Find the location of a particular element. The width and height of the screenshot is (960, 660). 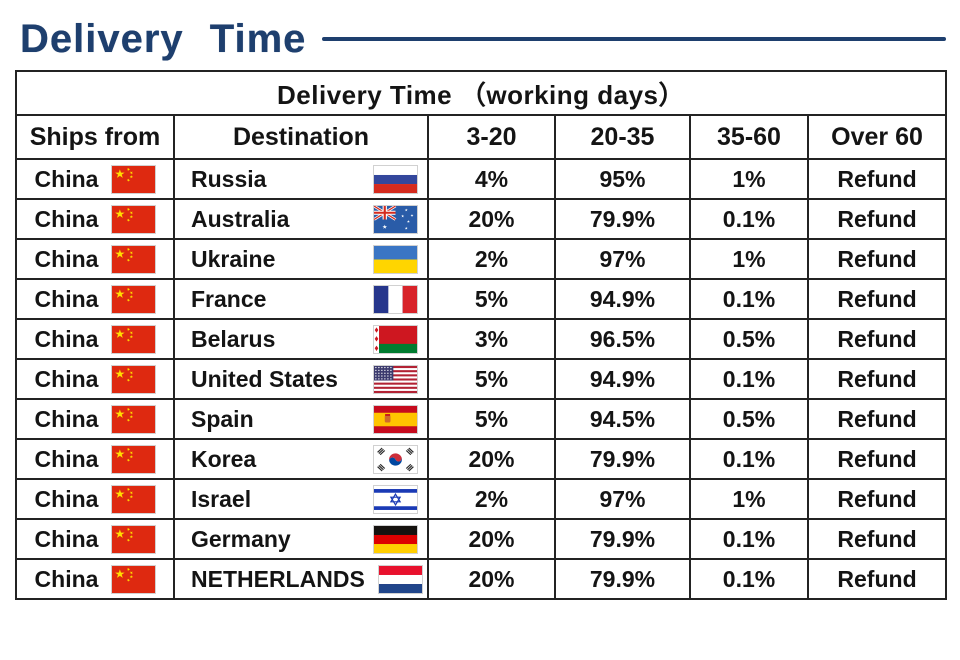

destination-cell: Israel is located at coordinates (301, 499).